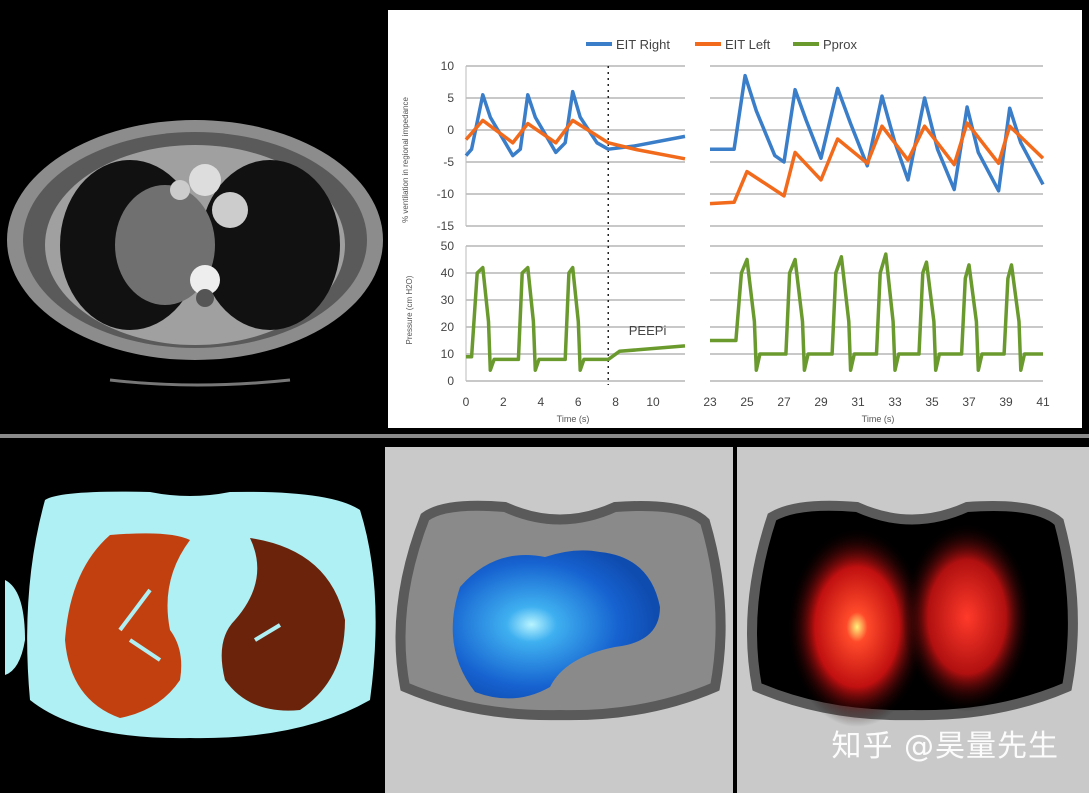 The width and height of the screenshot is (1089, 793). What do you see at coordinates (544, 436) in the screenshot?
I see `row-divider` at bounding box center [544, 436].